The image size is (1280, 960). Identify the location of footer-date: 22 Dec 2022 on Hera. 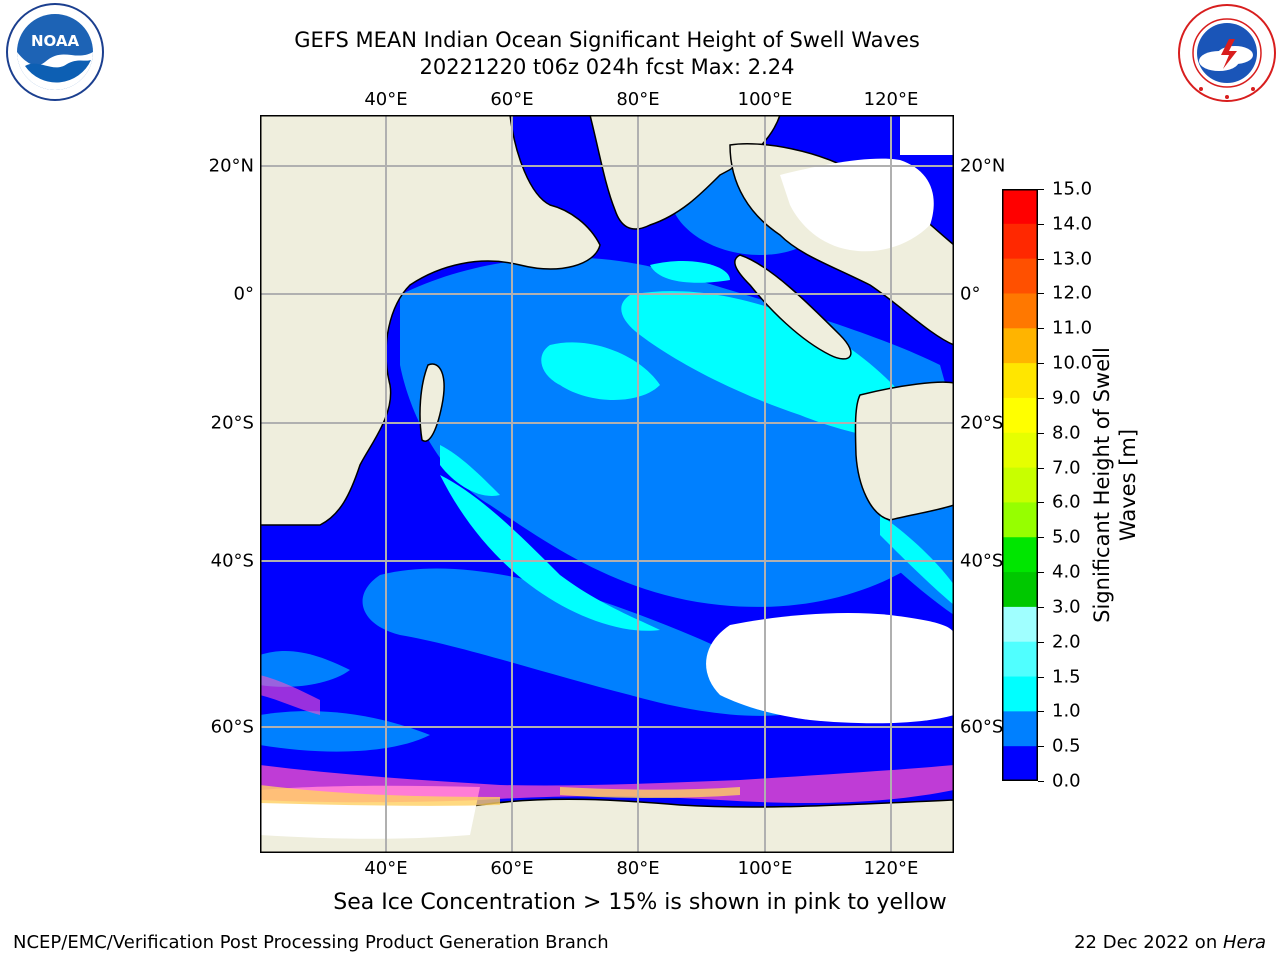
(1170, 942).